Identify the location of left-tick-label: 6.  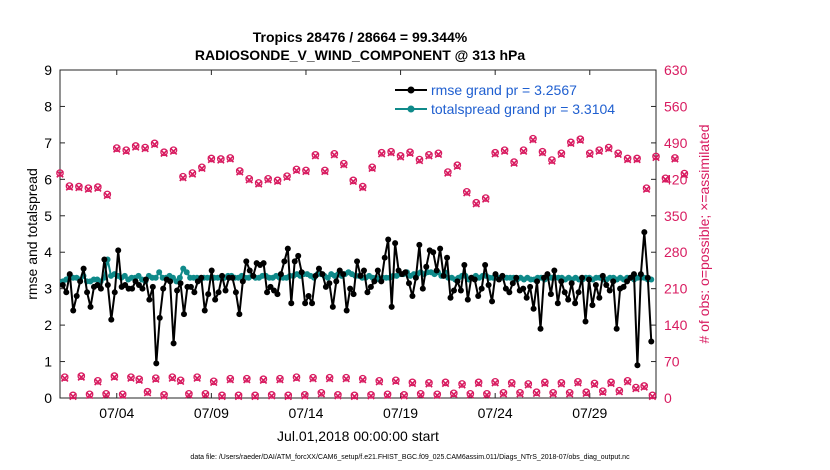
(48, 179).